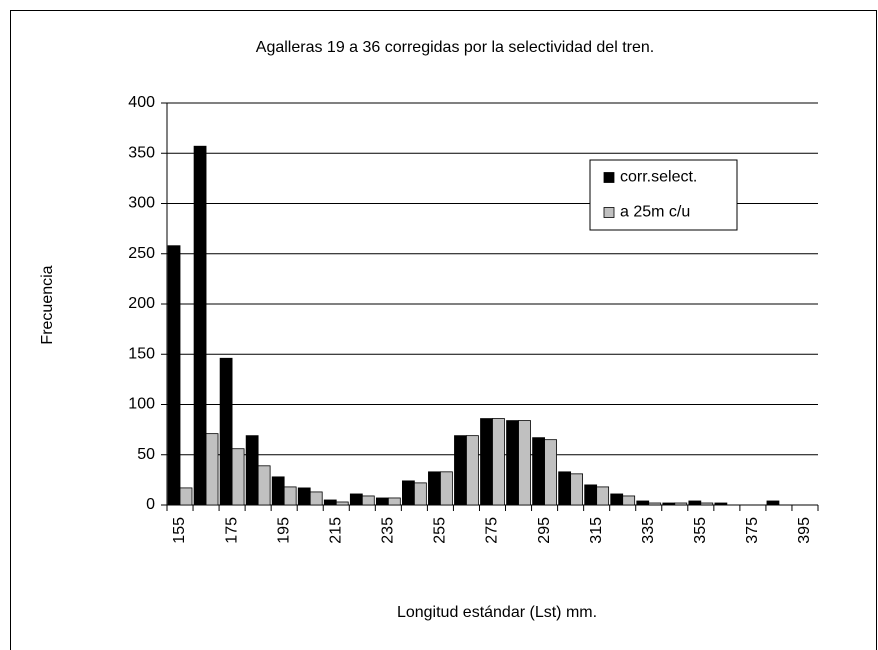 The width and height of the screenshot is (878, 650). Describe the element at coordinates (141, 253) in the screenshot. I see `y-tick-label: 250` at that location.